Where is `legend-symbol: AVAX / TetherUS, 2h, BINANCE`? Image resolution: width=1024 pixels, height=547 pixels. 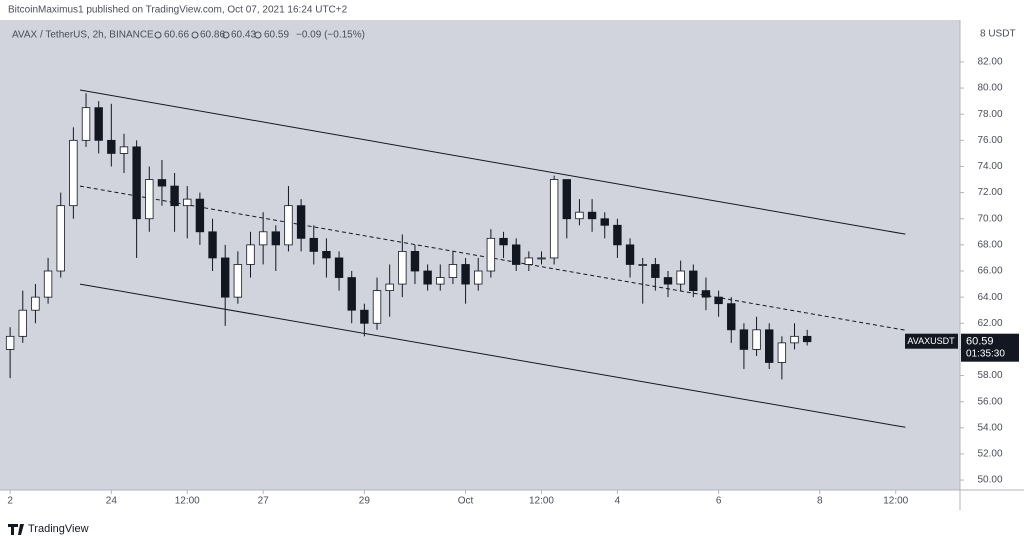
legend-symbol: AVAX / TetherUS, 2h, BINANCE is located at coordinates (83, 35).